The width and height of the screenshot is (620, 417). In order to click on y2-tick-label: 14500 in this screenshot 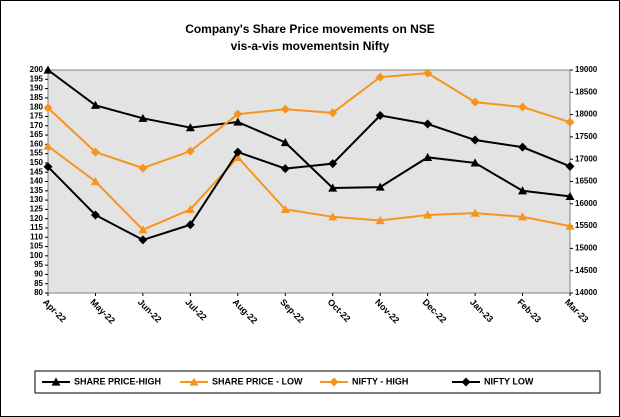, I will do `click(586, 270)`.